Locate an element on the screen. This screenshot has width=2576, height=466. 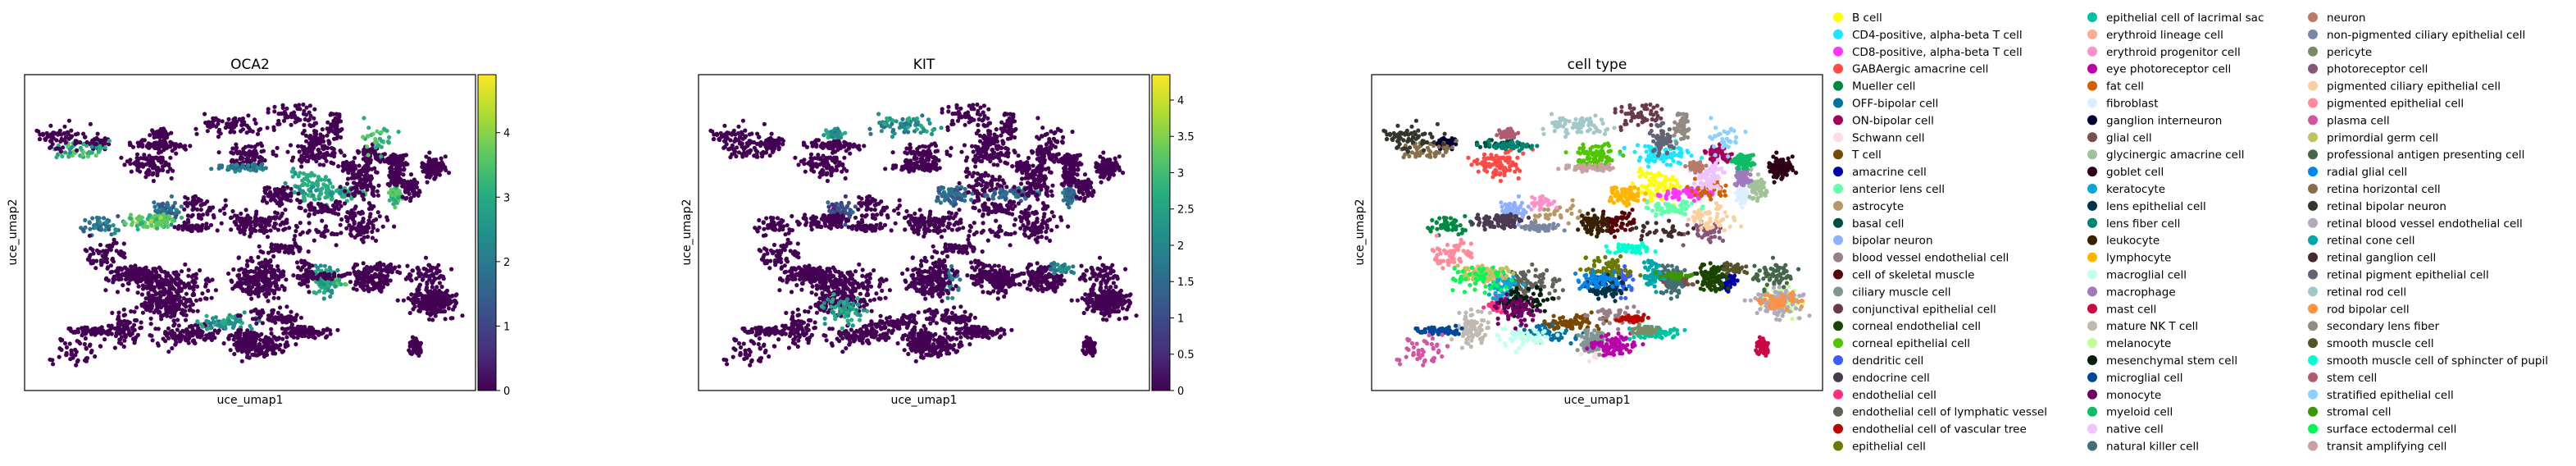
x-axis-label: uce_umap1 is located at coordinates (249, 400).